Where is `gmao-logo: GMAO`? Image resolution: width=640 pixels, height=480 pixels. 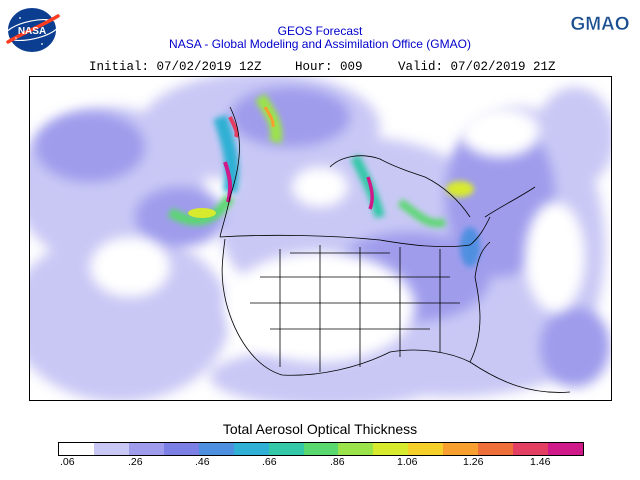
gmao-logo: GMAO is located at coordinates (600, 24).